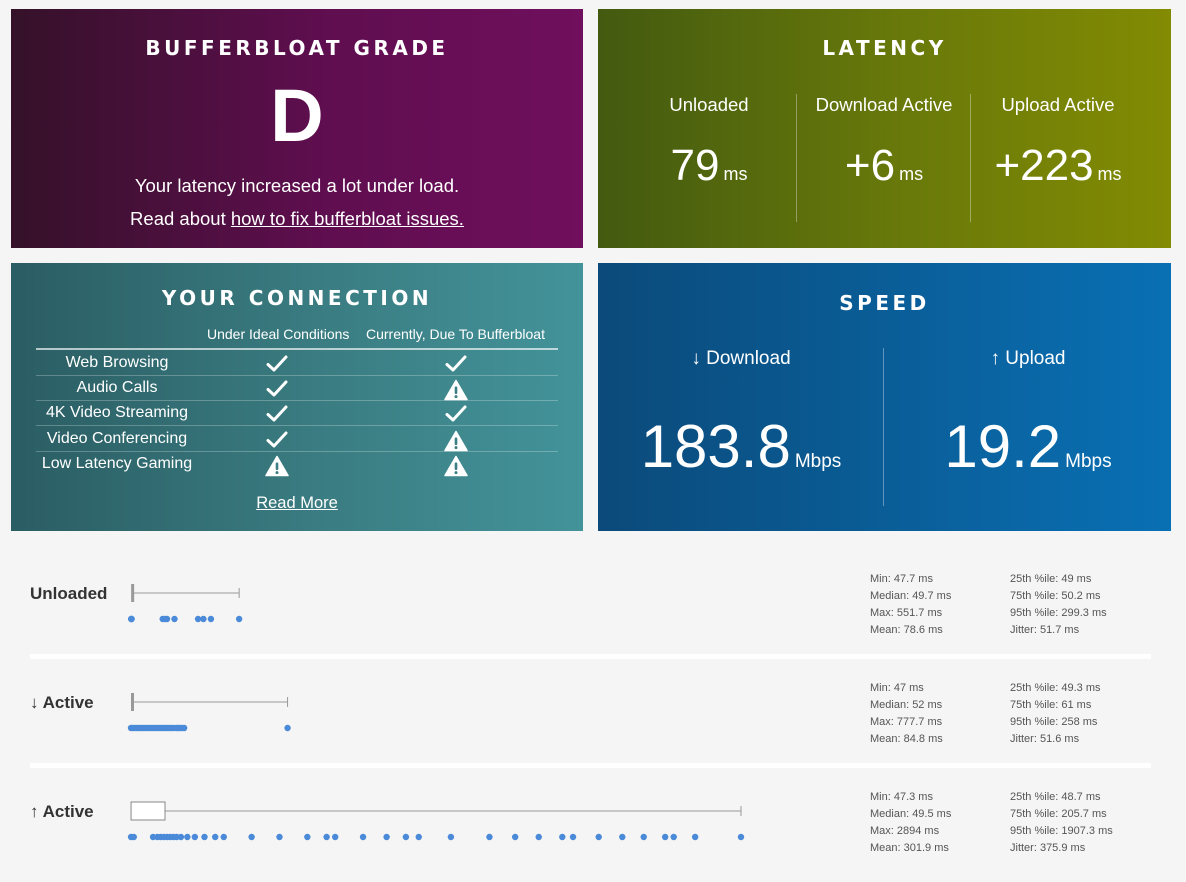  What do you see at coordinates (297, 48) in the screenshot?
I see `grade-title: BUFFERBLOAT GRADE` at bounding box center [297, 48].